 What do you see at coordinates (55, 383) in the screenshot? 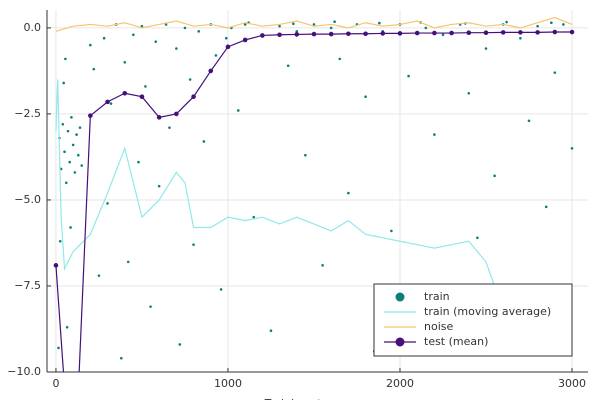
I see `x-tick-label: 0` at bounding box center [55, 383].